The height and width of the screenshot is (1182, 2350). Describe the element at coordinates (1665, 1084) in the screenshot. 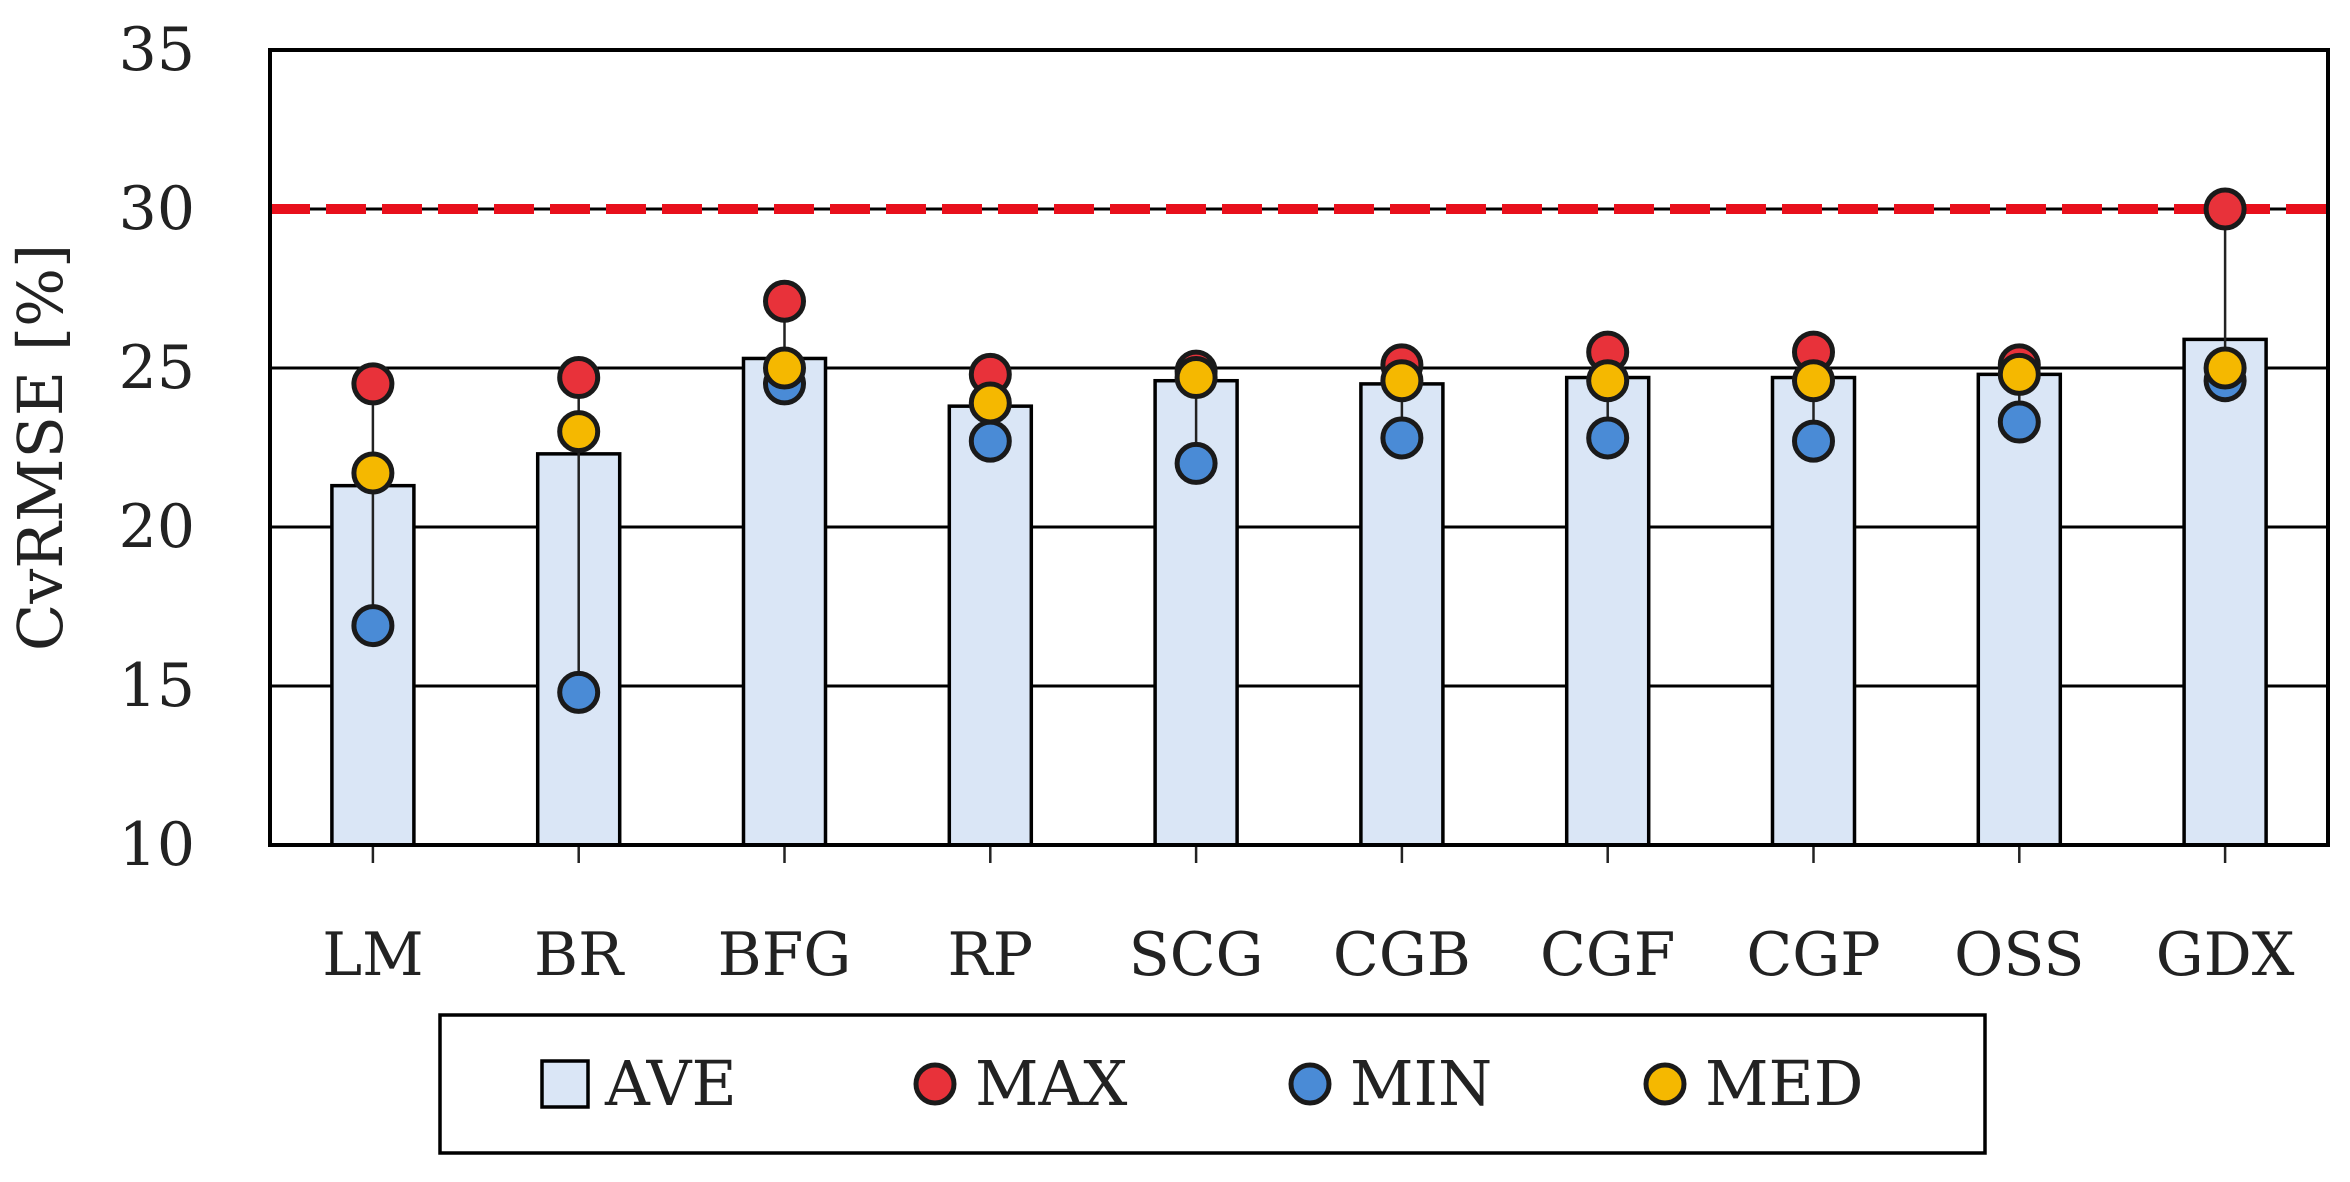

I see `legend-swatch-med` at that location.